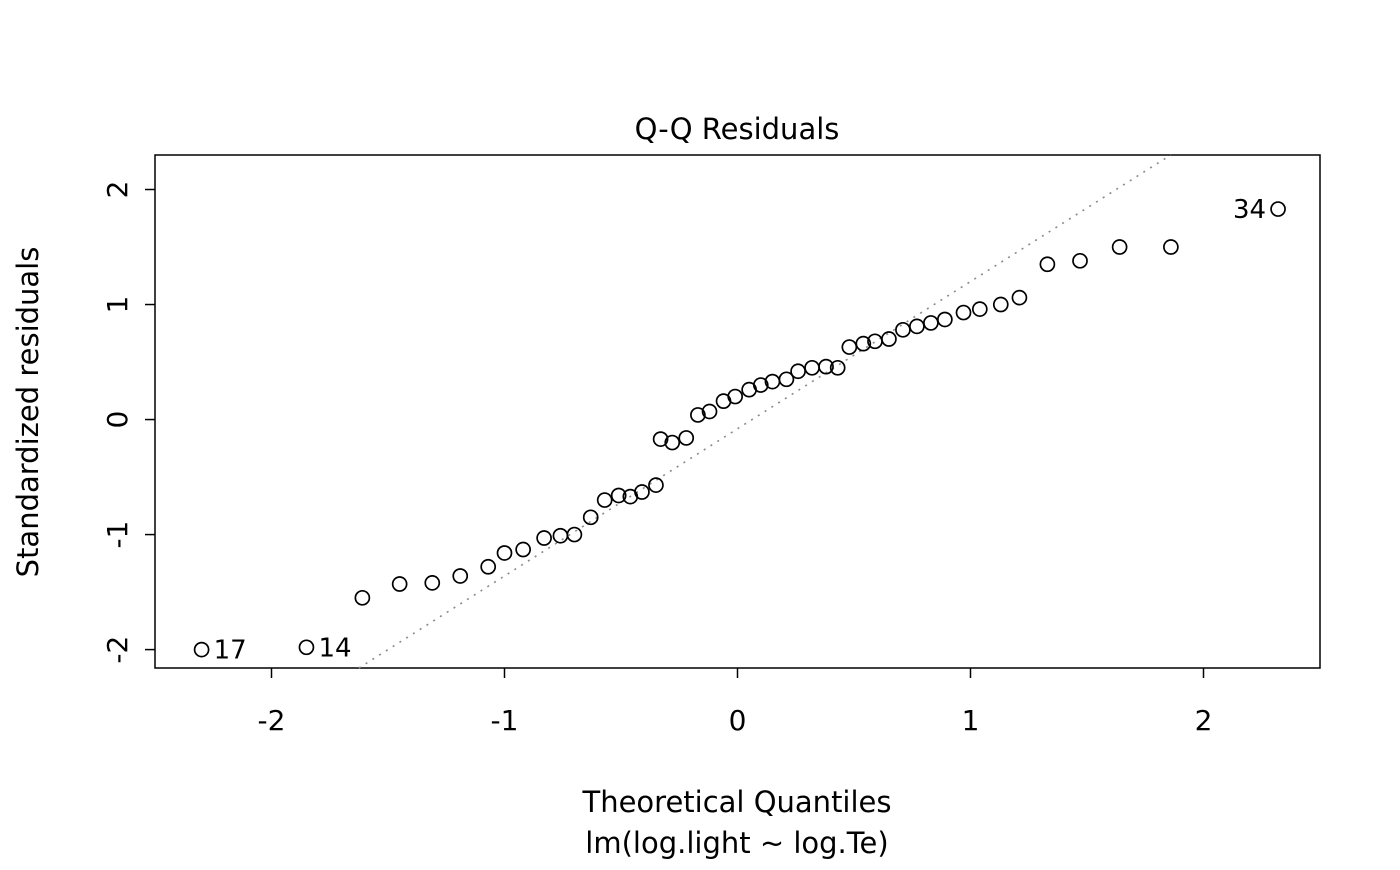 Image resolution: width=1400 pixels, height=870 pixels. I want to click on point-label: 34, so click(1249, 210).